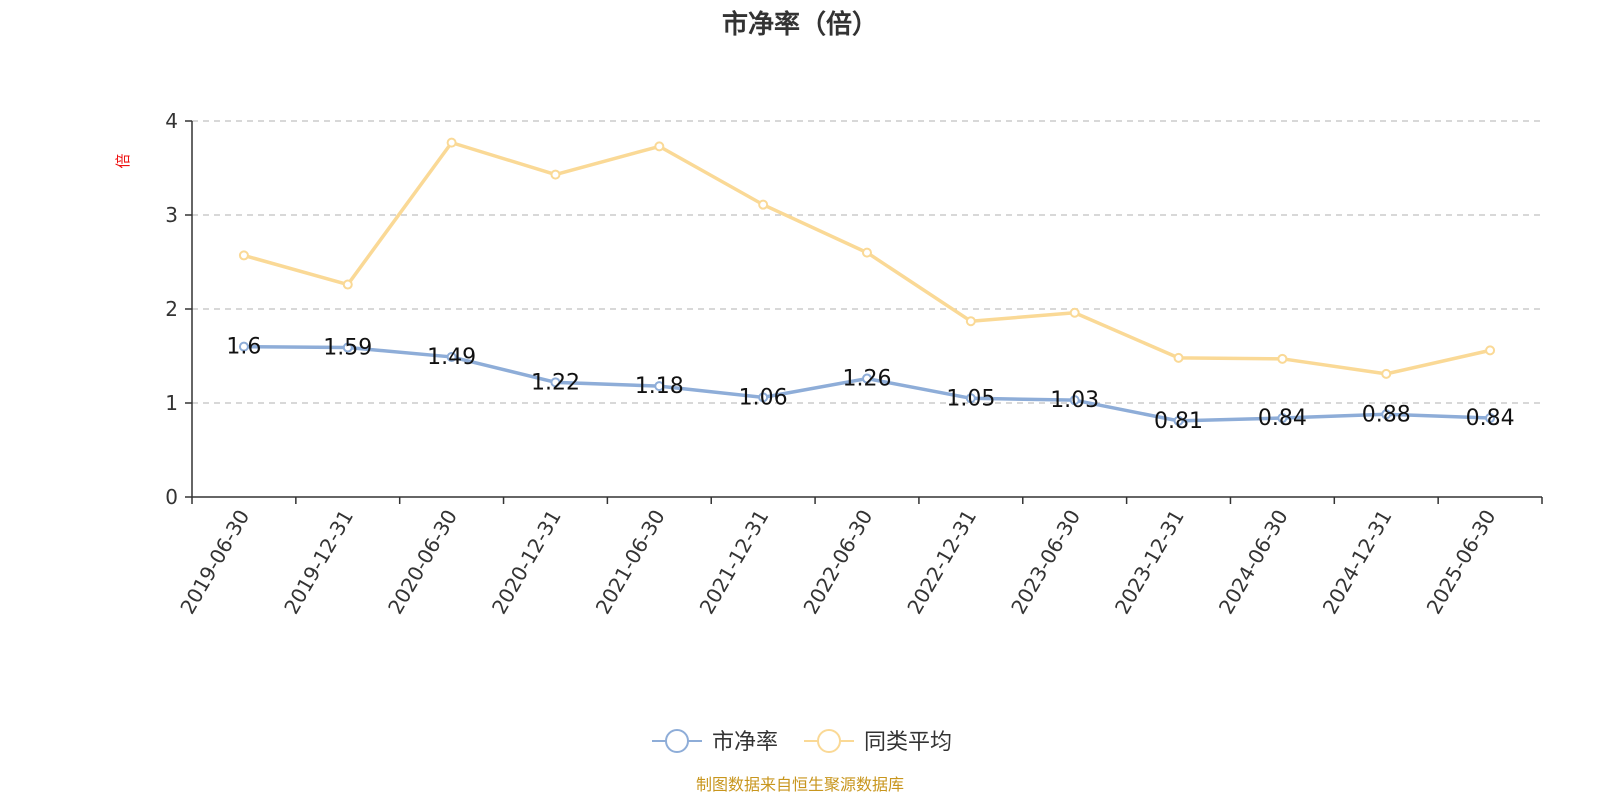  I want to click on data-label: 0.81, so click(1178, 421).